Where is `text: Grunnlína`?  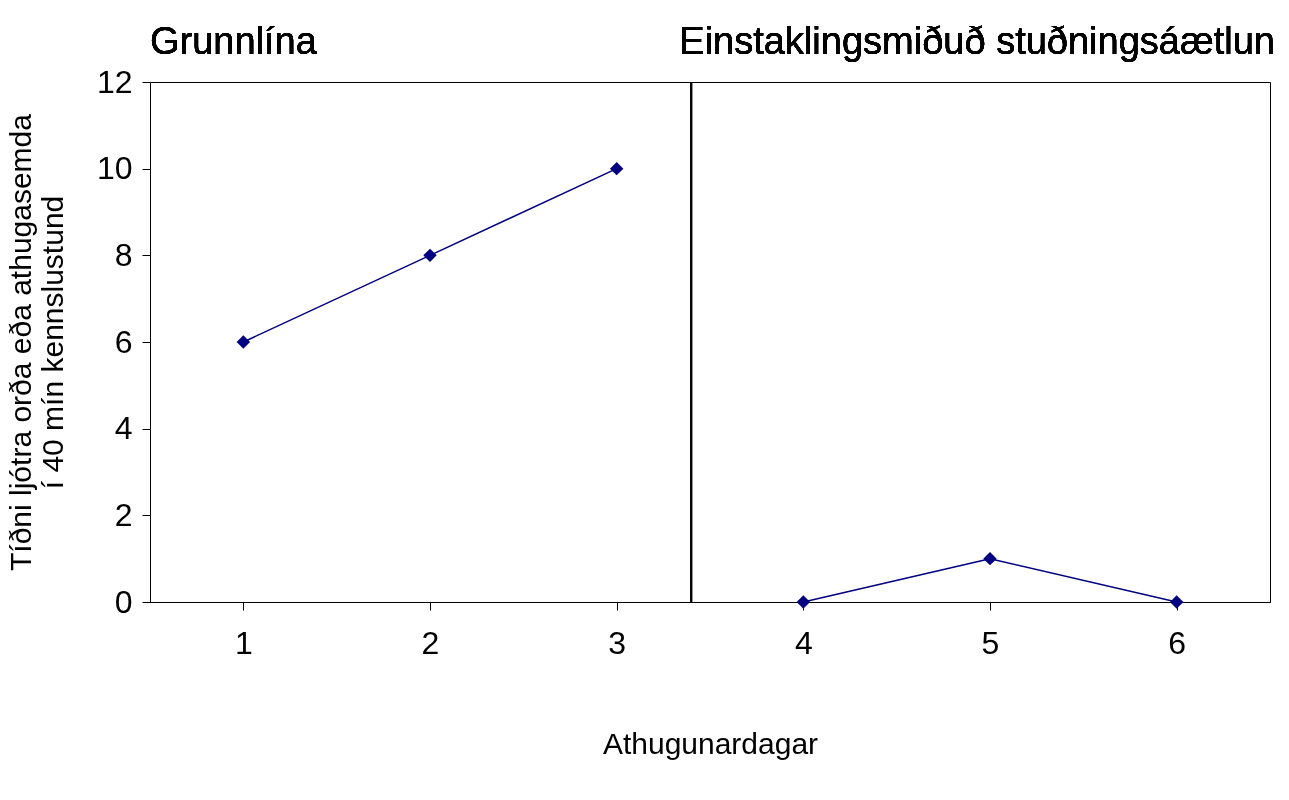
text: Grunnlína is located at coordinates (234, 41).